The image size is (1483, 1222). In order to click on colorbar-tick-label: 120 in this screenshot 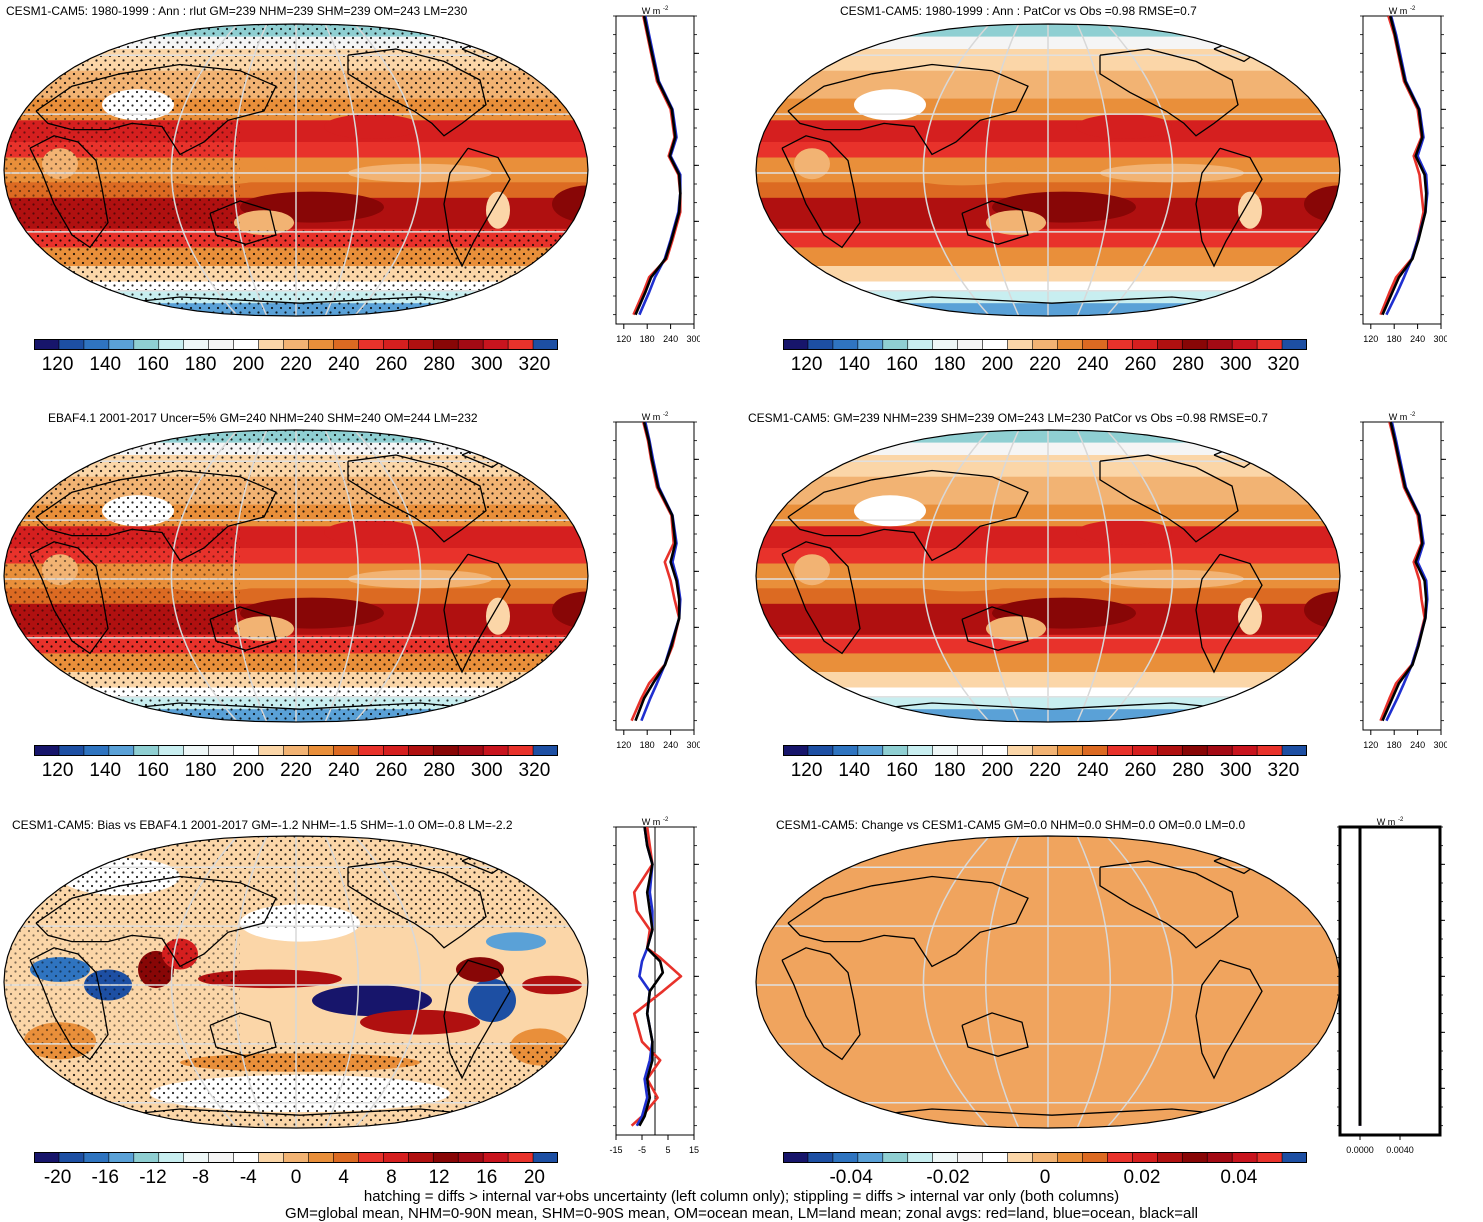, I will do `click(806, 364)`.